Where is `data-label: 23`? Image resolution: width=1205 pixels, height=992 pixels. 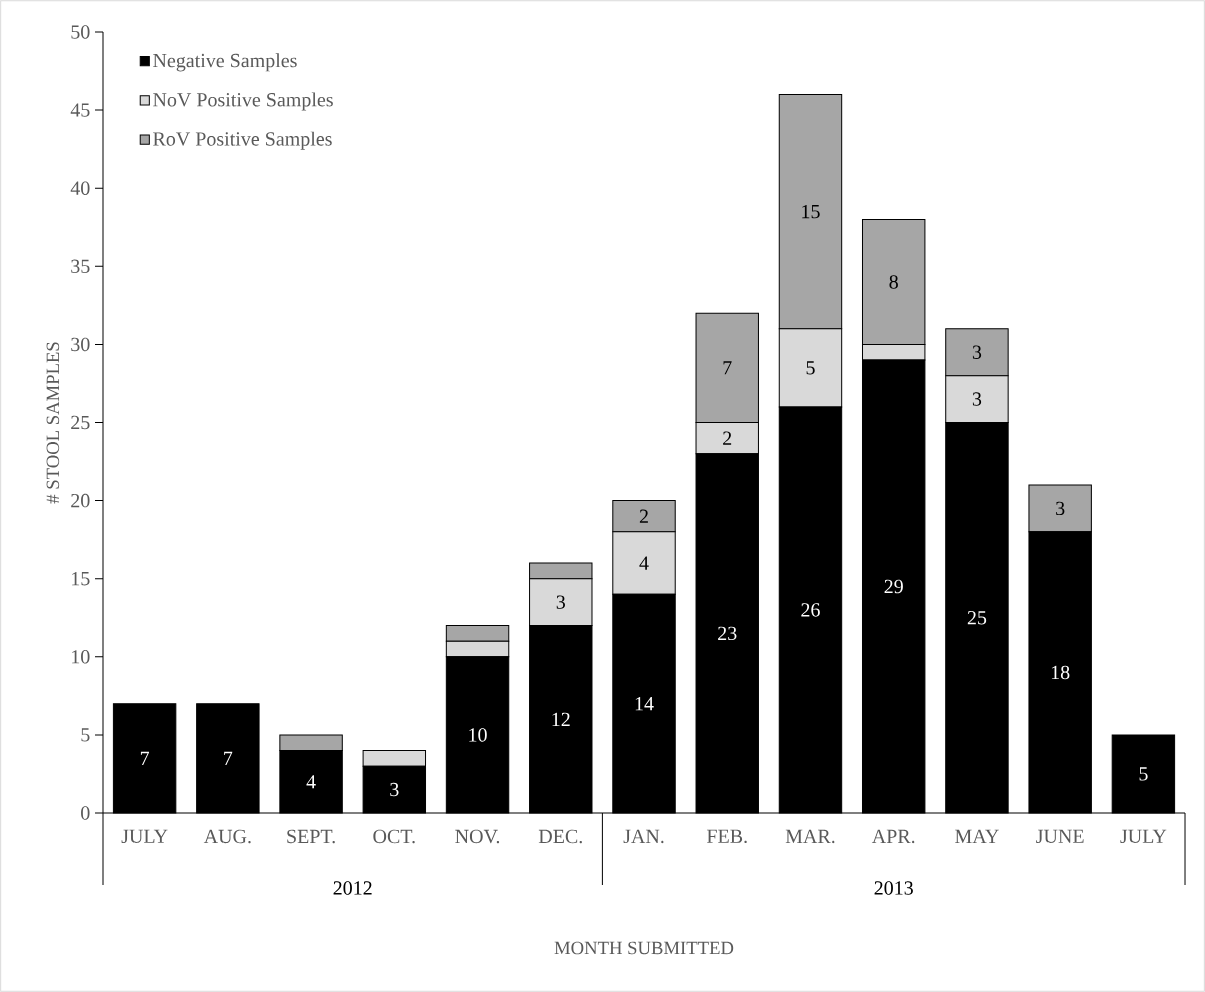 data-label: 23 is located at coordinates (727, 633).